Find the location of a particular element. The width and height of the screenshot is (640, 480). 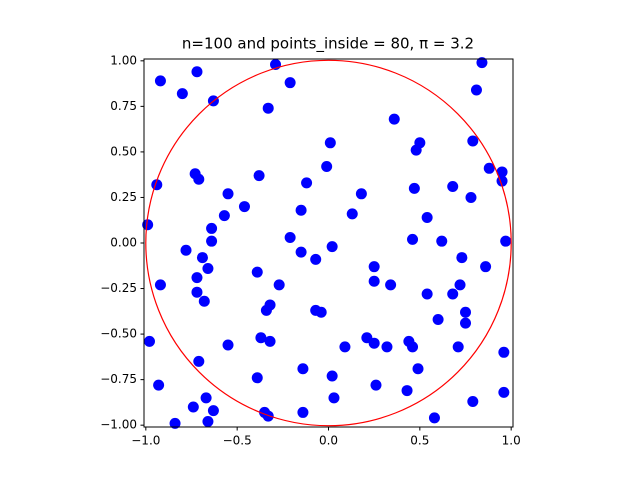

chart-title: n=100 and points_inside = 80, π = 3.2 is located at coordinates (328, 44).